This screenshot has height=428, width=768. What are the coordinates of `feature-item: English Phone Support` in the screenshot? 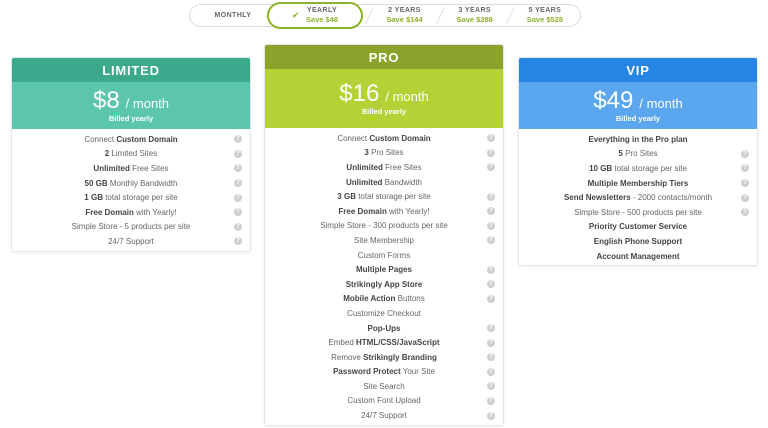 It's located at (638, 241).